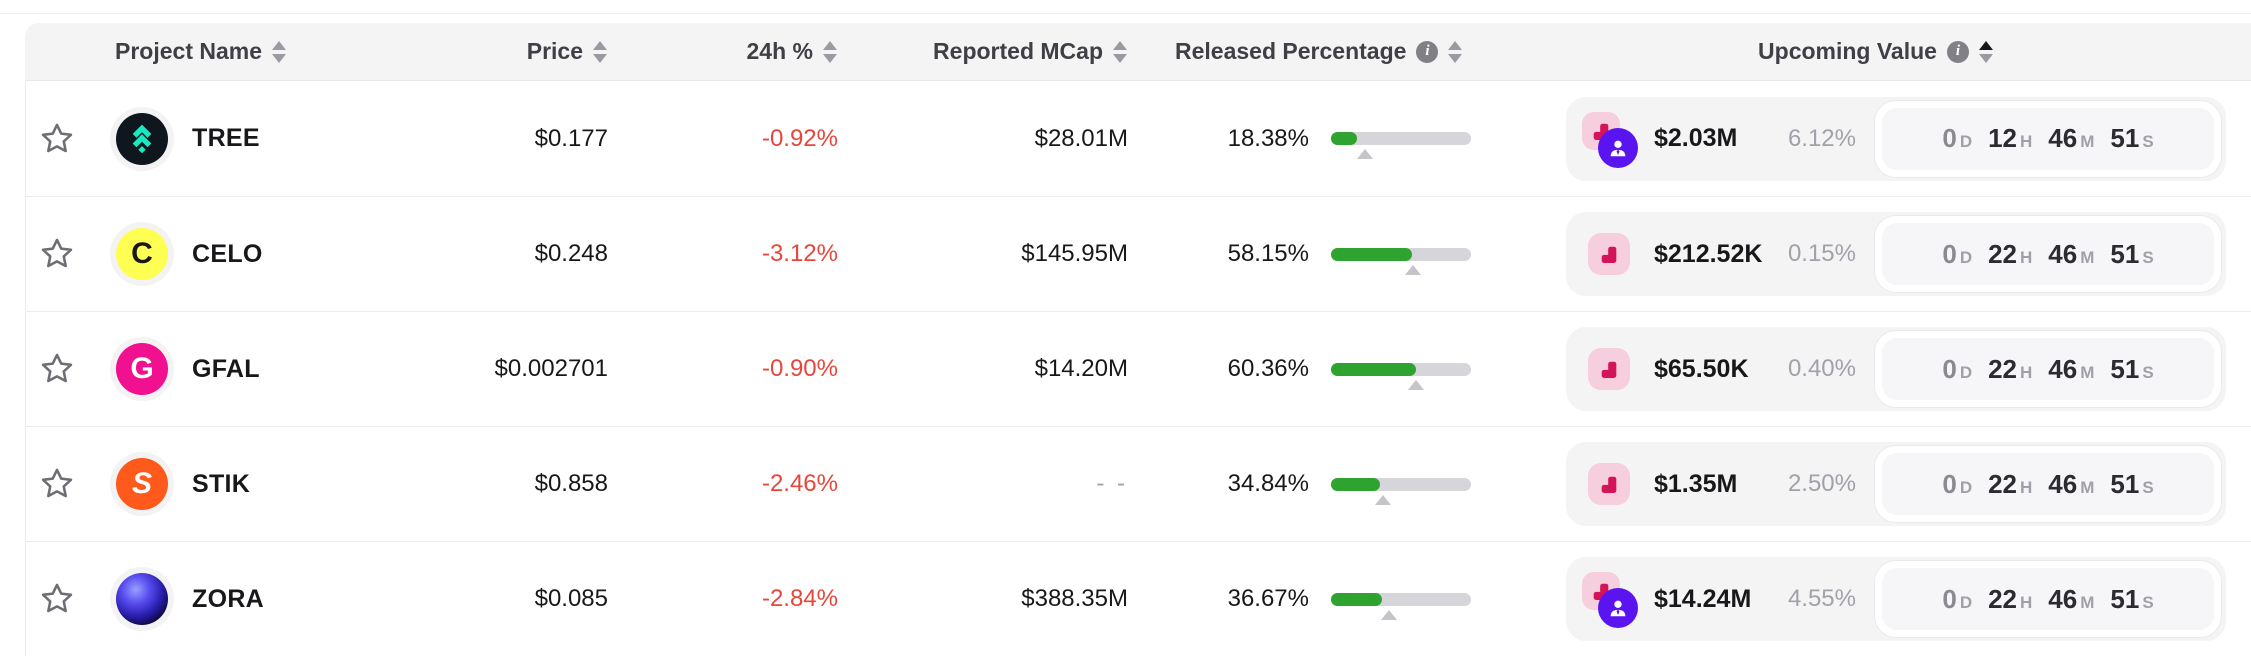  I want to click on price-cell: $0.085, so click(571, 598).